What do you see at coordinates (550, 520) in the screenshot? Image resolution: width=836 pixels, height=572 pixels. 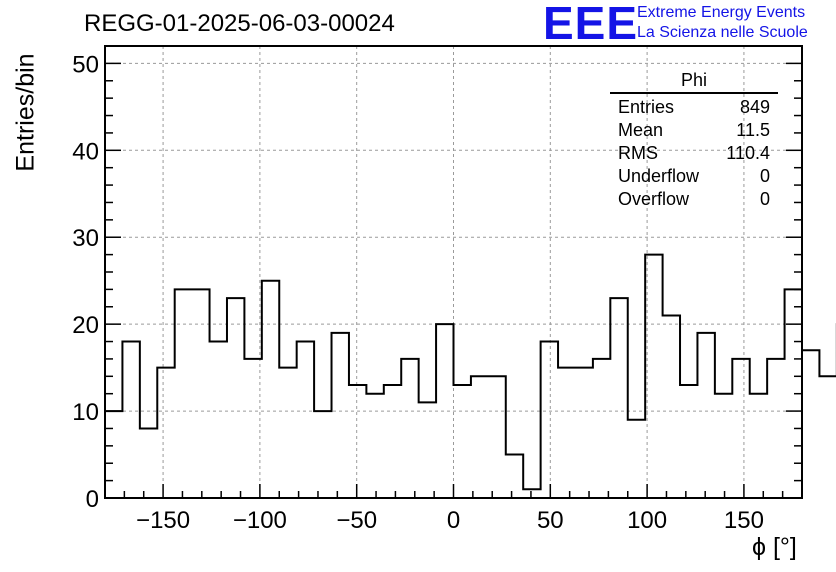 I see `x-tick-label: 50` at bounding box center [550, 520].